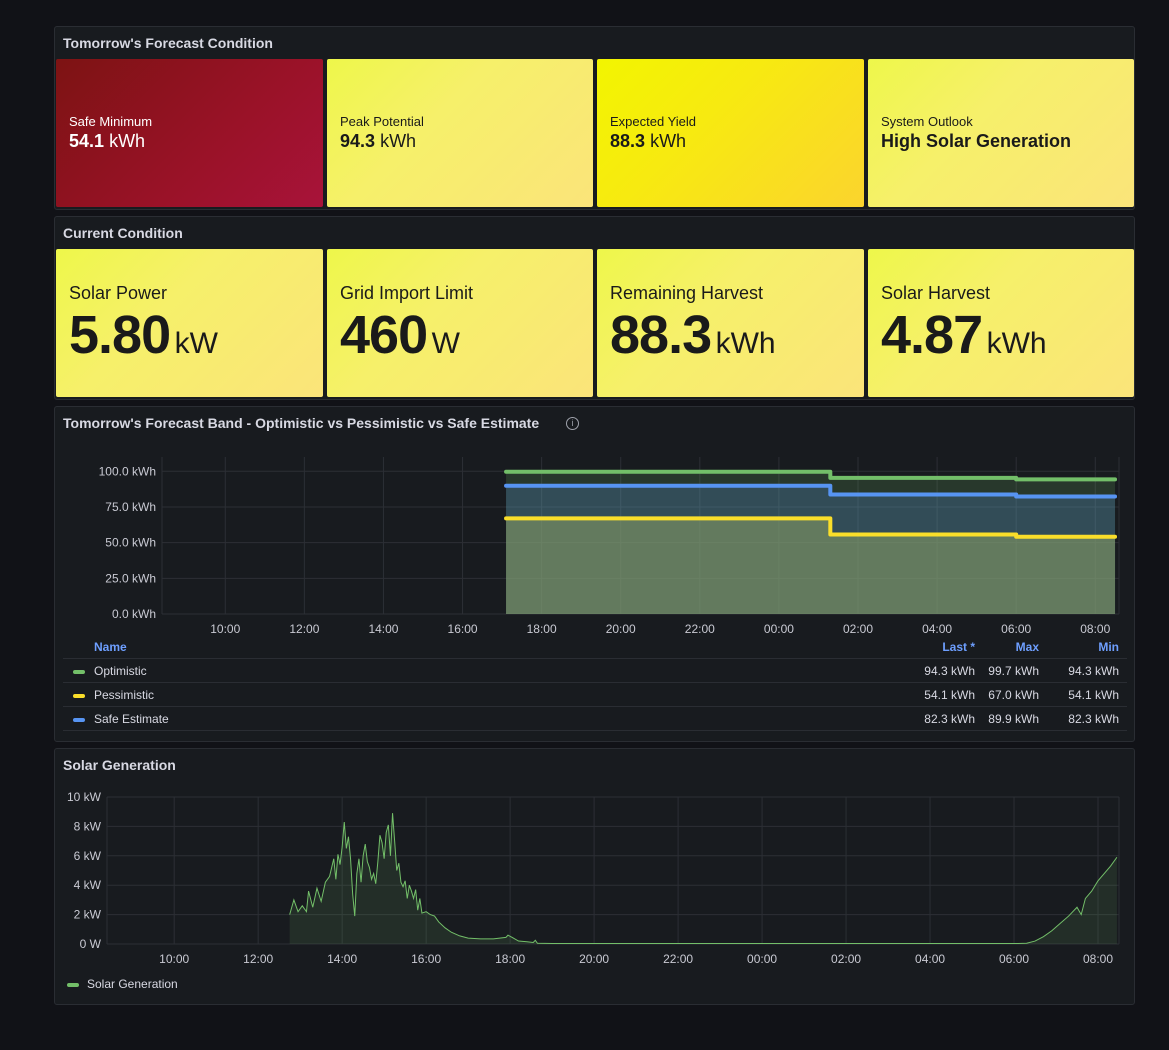 The width and height of the screenshot is (1169, 1050). I want to click on safe-minimum-stat: Safe Minimum 54.1 kWh, so click(189, 133).